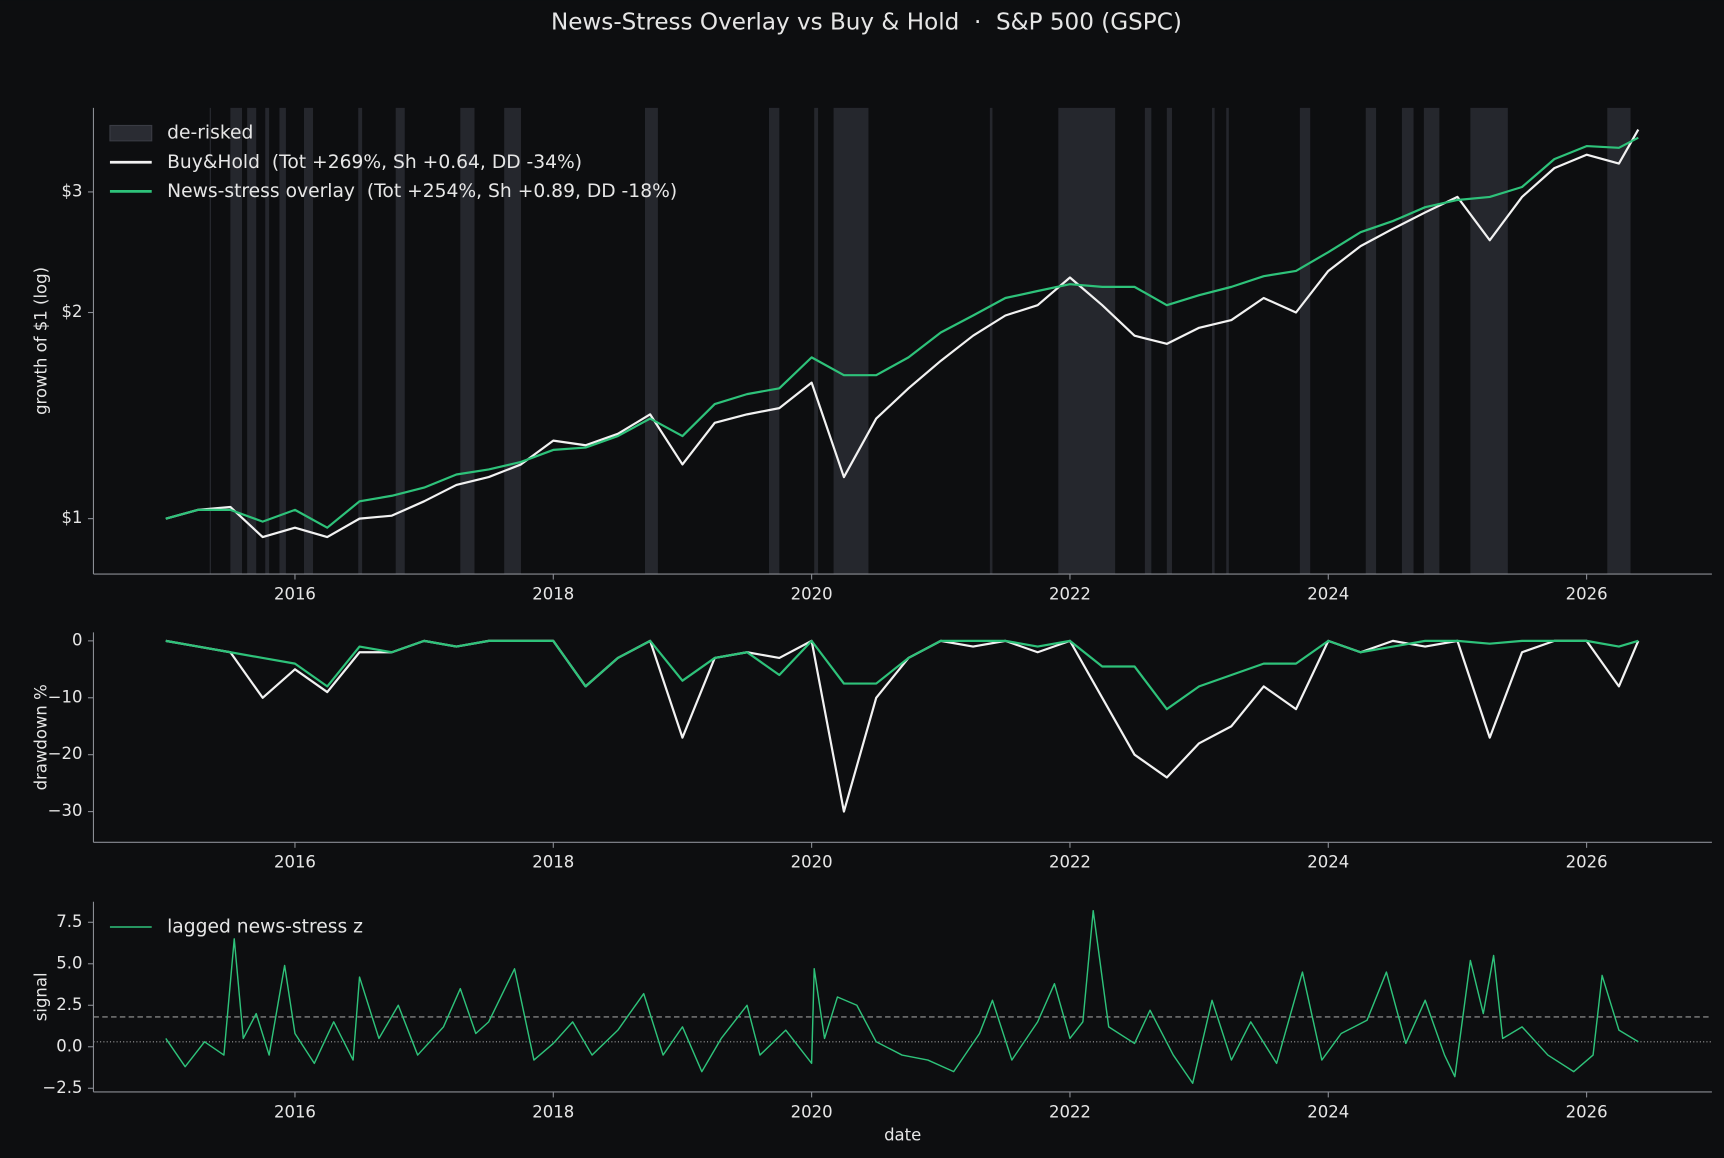 The image size is (1724, 1158). I want to click on y-axis-label: drawdown %, so click(40, 737).